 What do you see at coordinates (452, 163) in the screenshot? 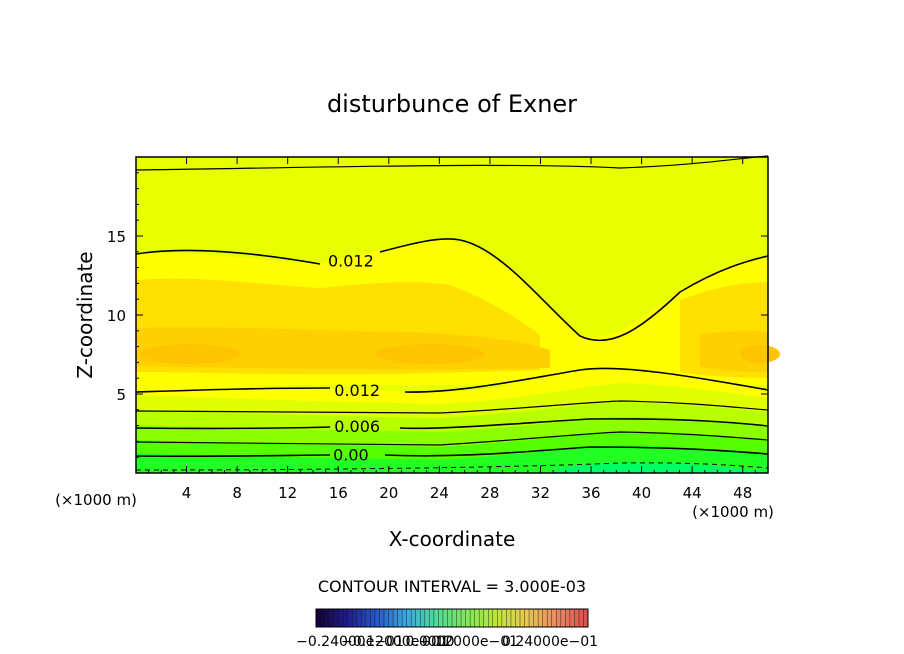
I see `contour-line-top` at bounding box center [452, 163].